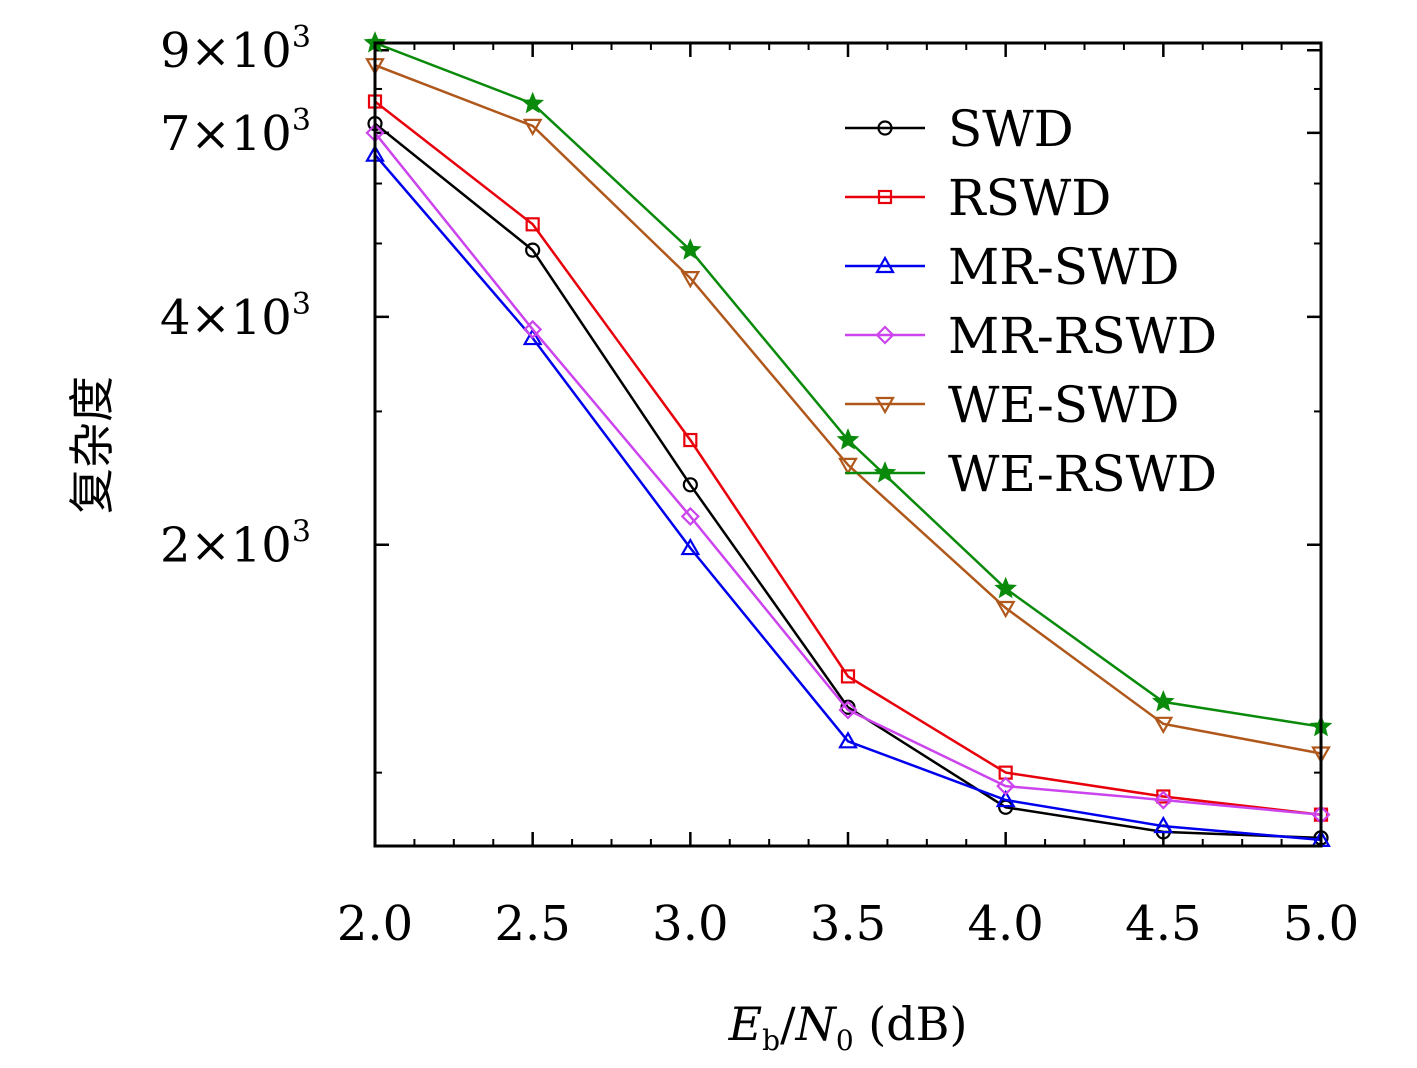 The width and height of the screenshot is (1417, 1068). What do you see at coordinates (532, 924) in the screenshot?
I see `x-tick-label: 2.5` at bounding box center [532, 924].